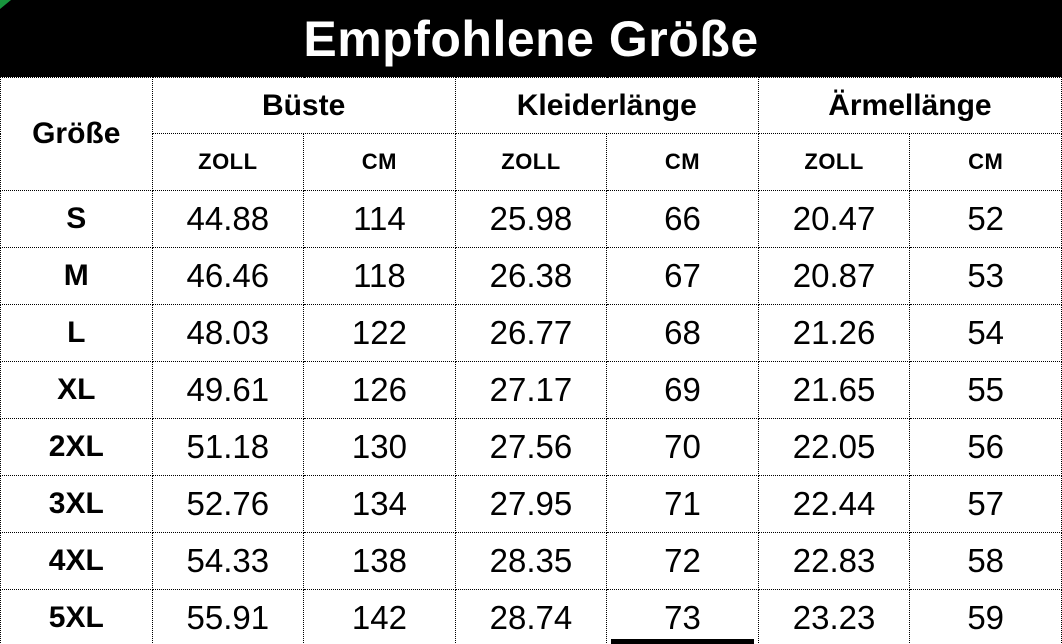 The width and height of the screenshot is (1062, 644). I want to click on cell-bust-zoll: 49.61, so click(228, 390).